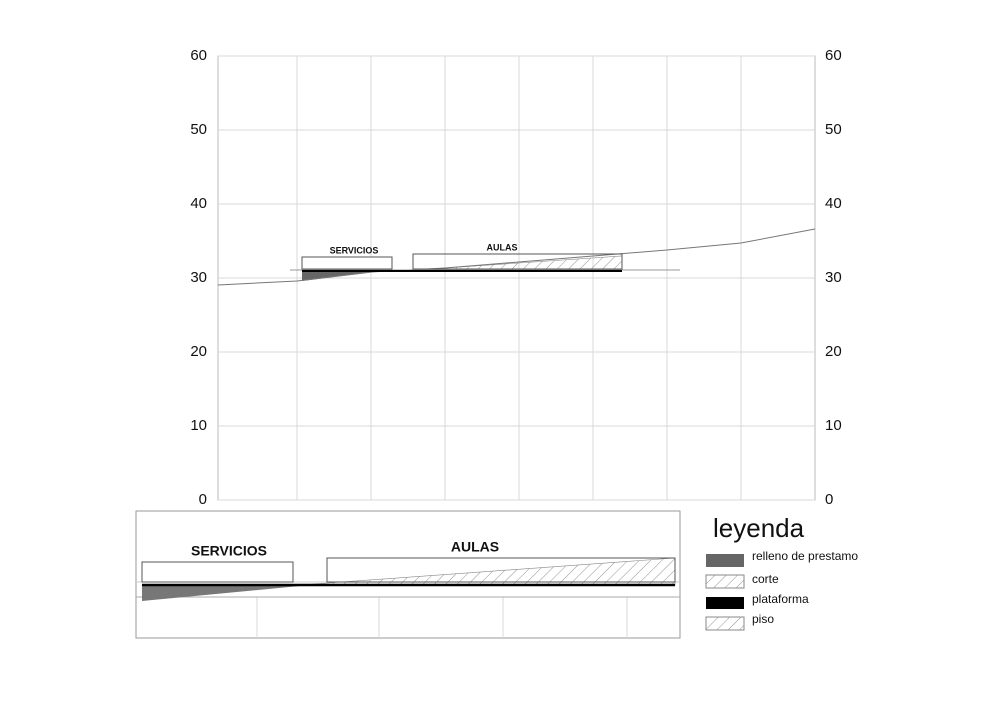  Describe the element at coordinates (765, 579) in the screenshot. I see `legend-label: corte` at that location.